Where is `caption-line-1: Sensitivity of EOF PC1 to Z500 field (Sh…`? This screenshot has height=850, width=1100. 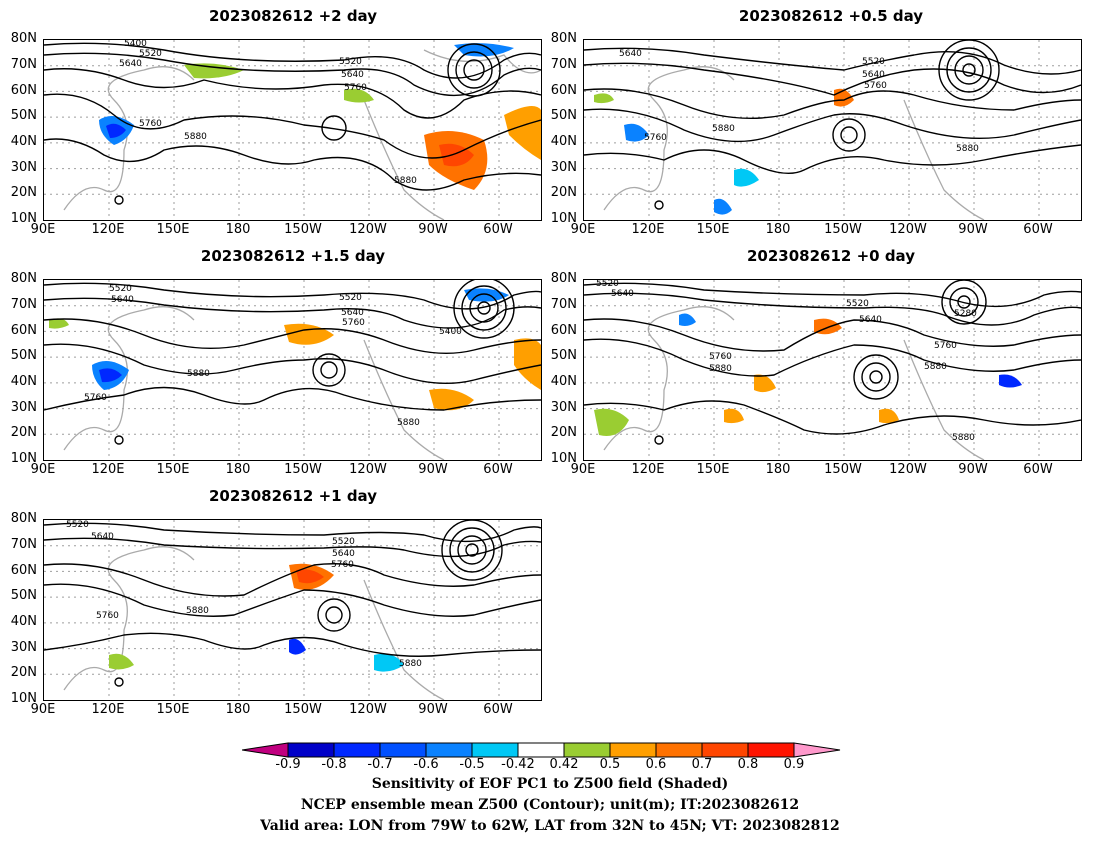 caption-line-1: Sensitivity of EOF PC1 to Z500 field (Sh… is located at coordinates (550, 784).